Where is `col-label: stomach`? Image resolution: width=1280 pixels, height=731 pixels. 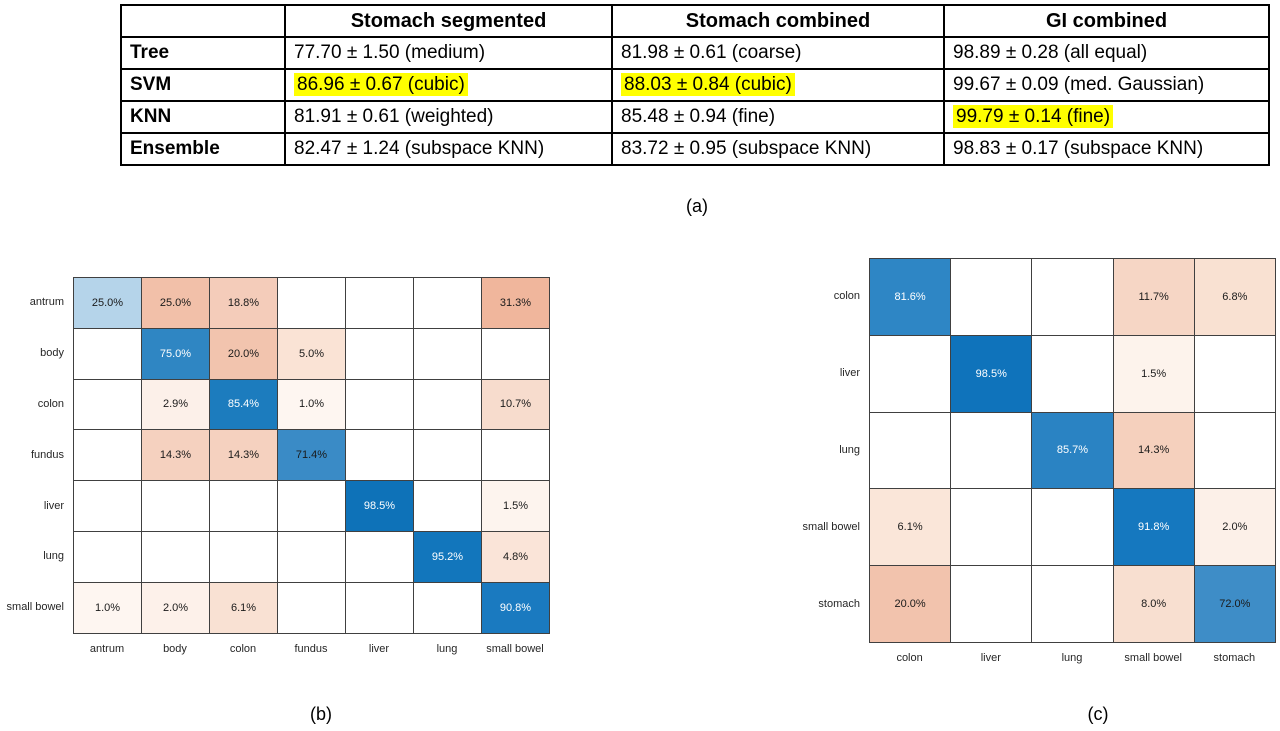
col-label: stomach is located at coordinates (1234, 657).